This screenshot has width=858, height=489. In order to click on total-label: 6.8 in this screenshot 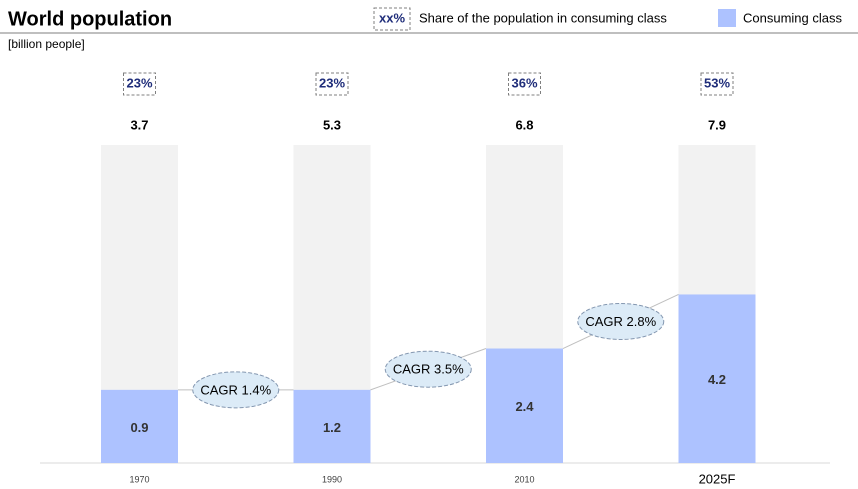, I will do `click(524, 124)`.